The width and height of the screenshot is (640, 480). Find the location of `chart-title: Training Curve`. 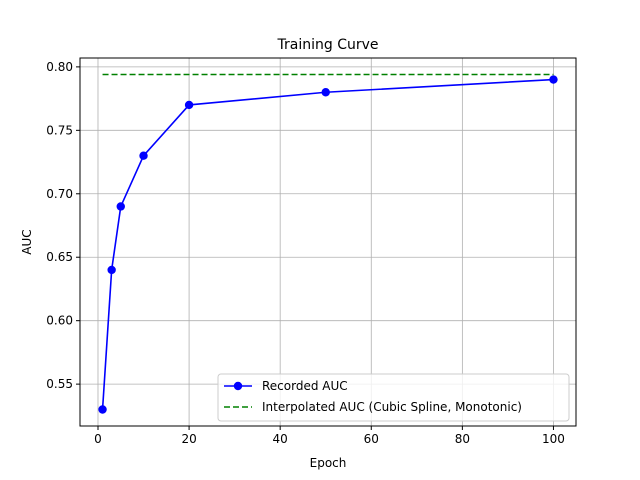

chart-title: Training Curve is located at coordinates (328, 45).